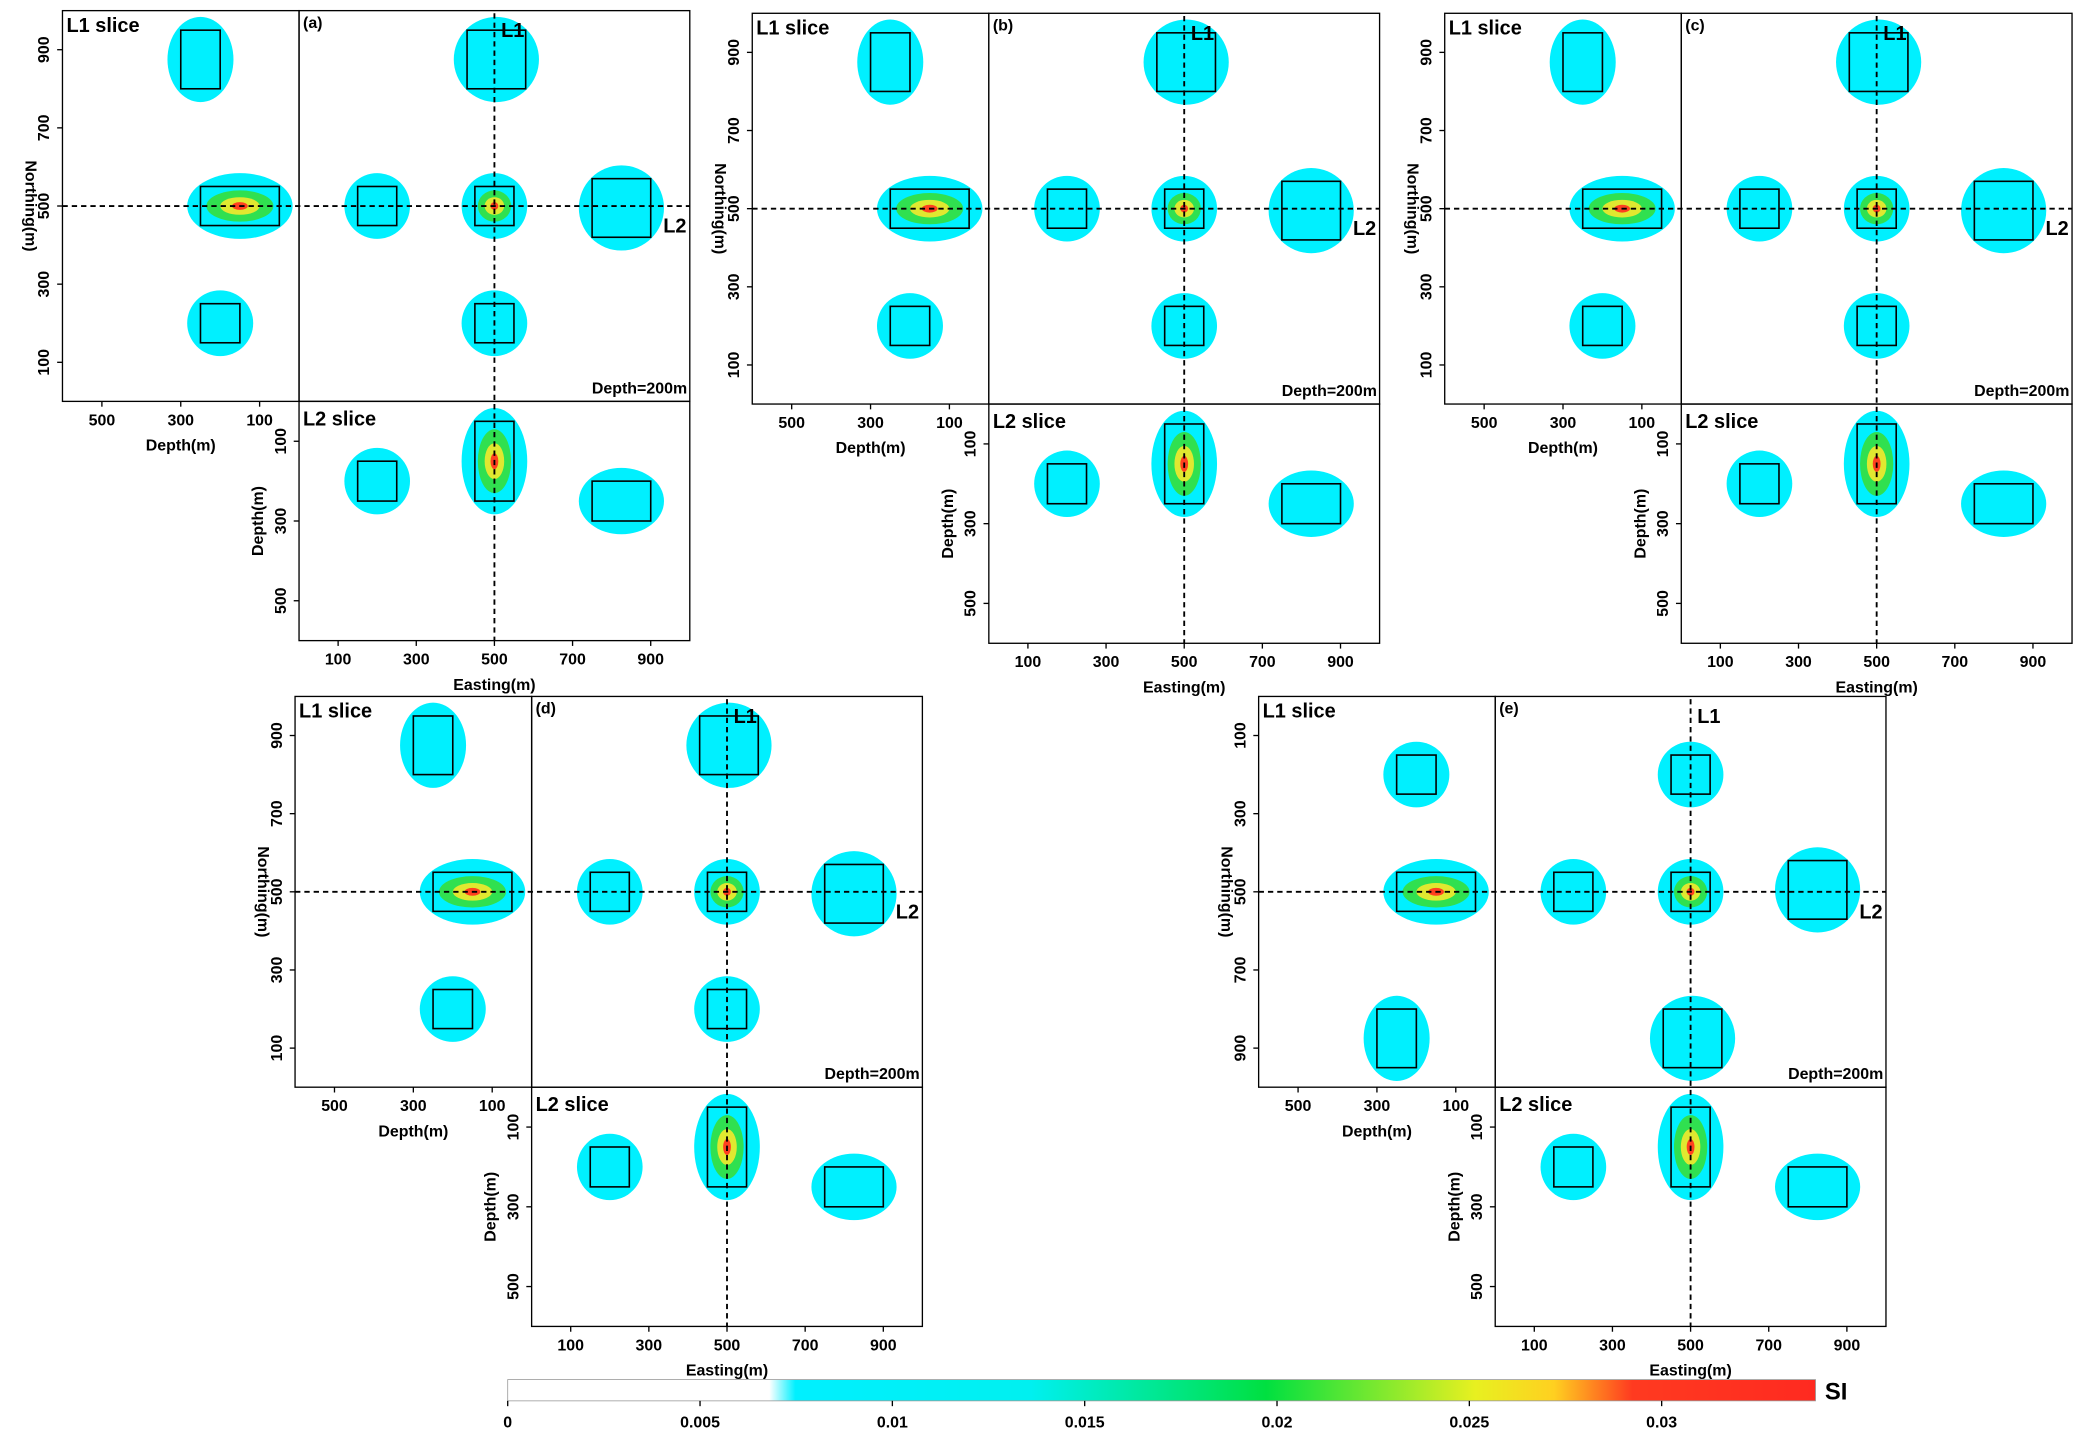 This screenshot has height=1439, width=2084. Describe the element at coordinates (1161, 1390) in the screenshot. I see `colorbar` at that location.